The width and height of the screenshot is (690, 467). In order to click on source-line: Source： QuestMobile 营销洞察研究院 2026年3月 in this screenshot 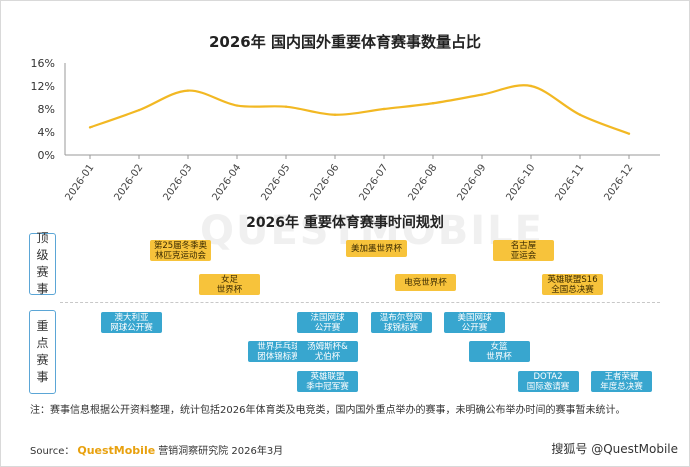, I will do `click(156, 449)`.